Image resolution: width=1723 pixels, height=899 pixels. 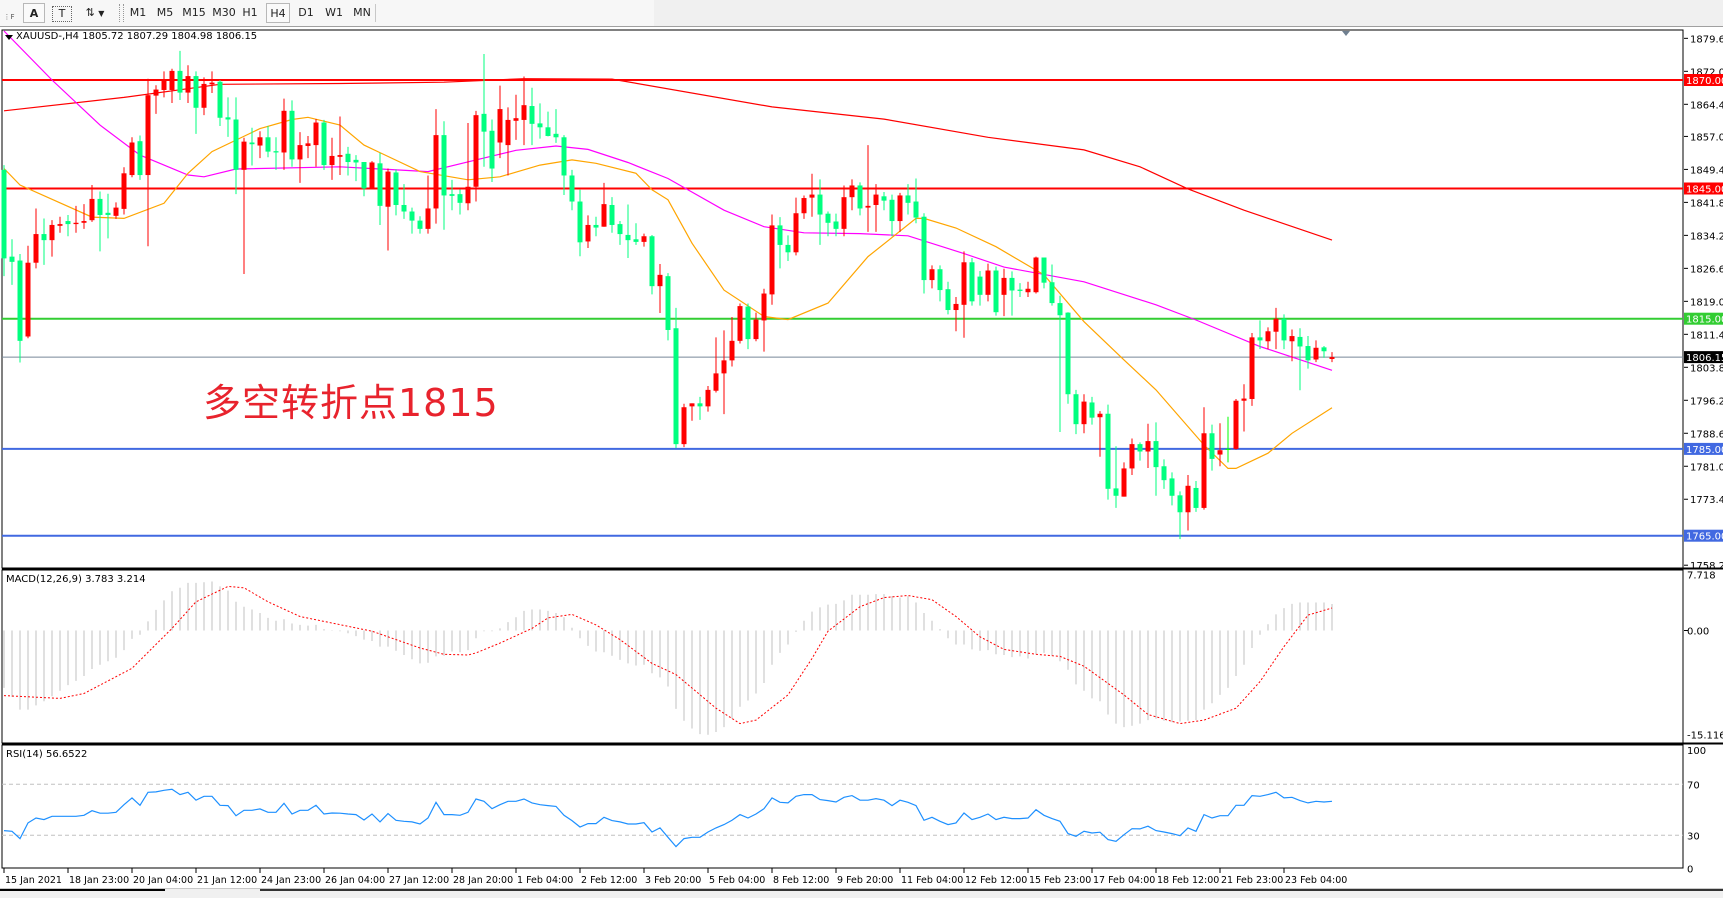 What do you see at coordinates (362, 12) in the screenshot?
I see `timeframe-mn-button: MN` at bounding box center [362, 12].